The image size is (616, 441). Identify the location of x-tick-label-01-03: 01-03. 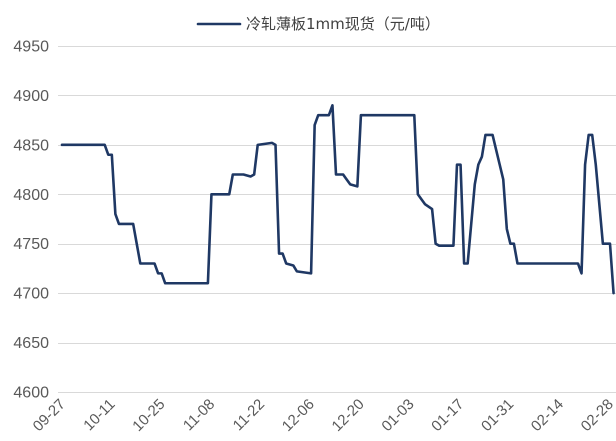
(397, 415).